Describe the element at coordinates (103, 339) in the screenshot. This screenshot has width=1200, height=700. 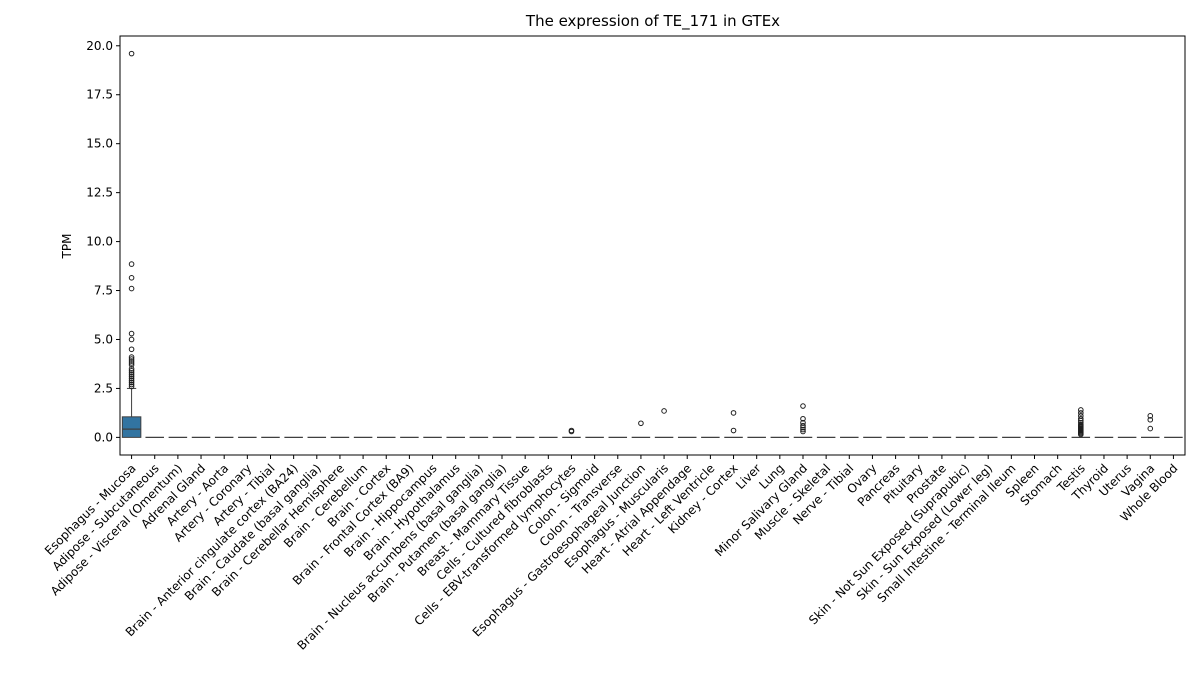
I see `y-tick-label: 5.0` at that location.